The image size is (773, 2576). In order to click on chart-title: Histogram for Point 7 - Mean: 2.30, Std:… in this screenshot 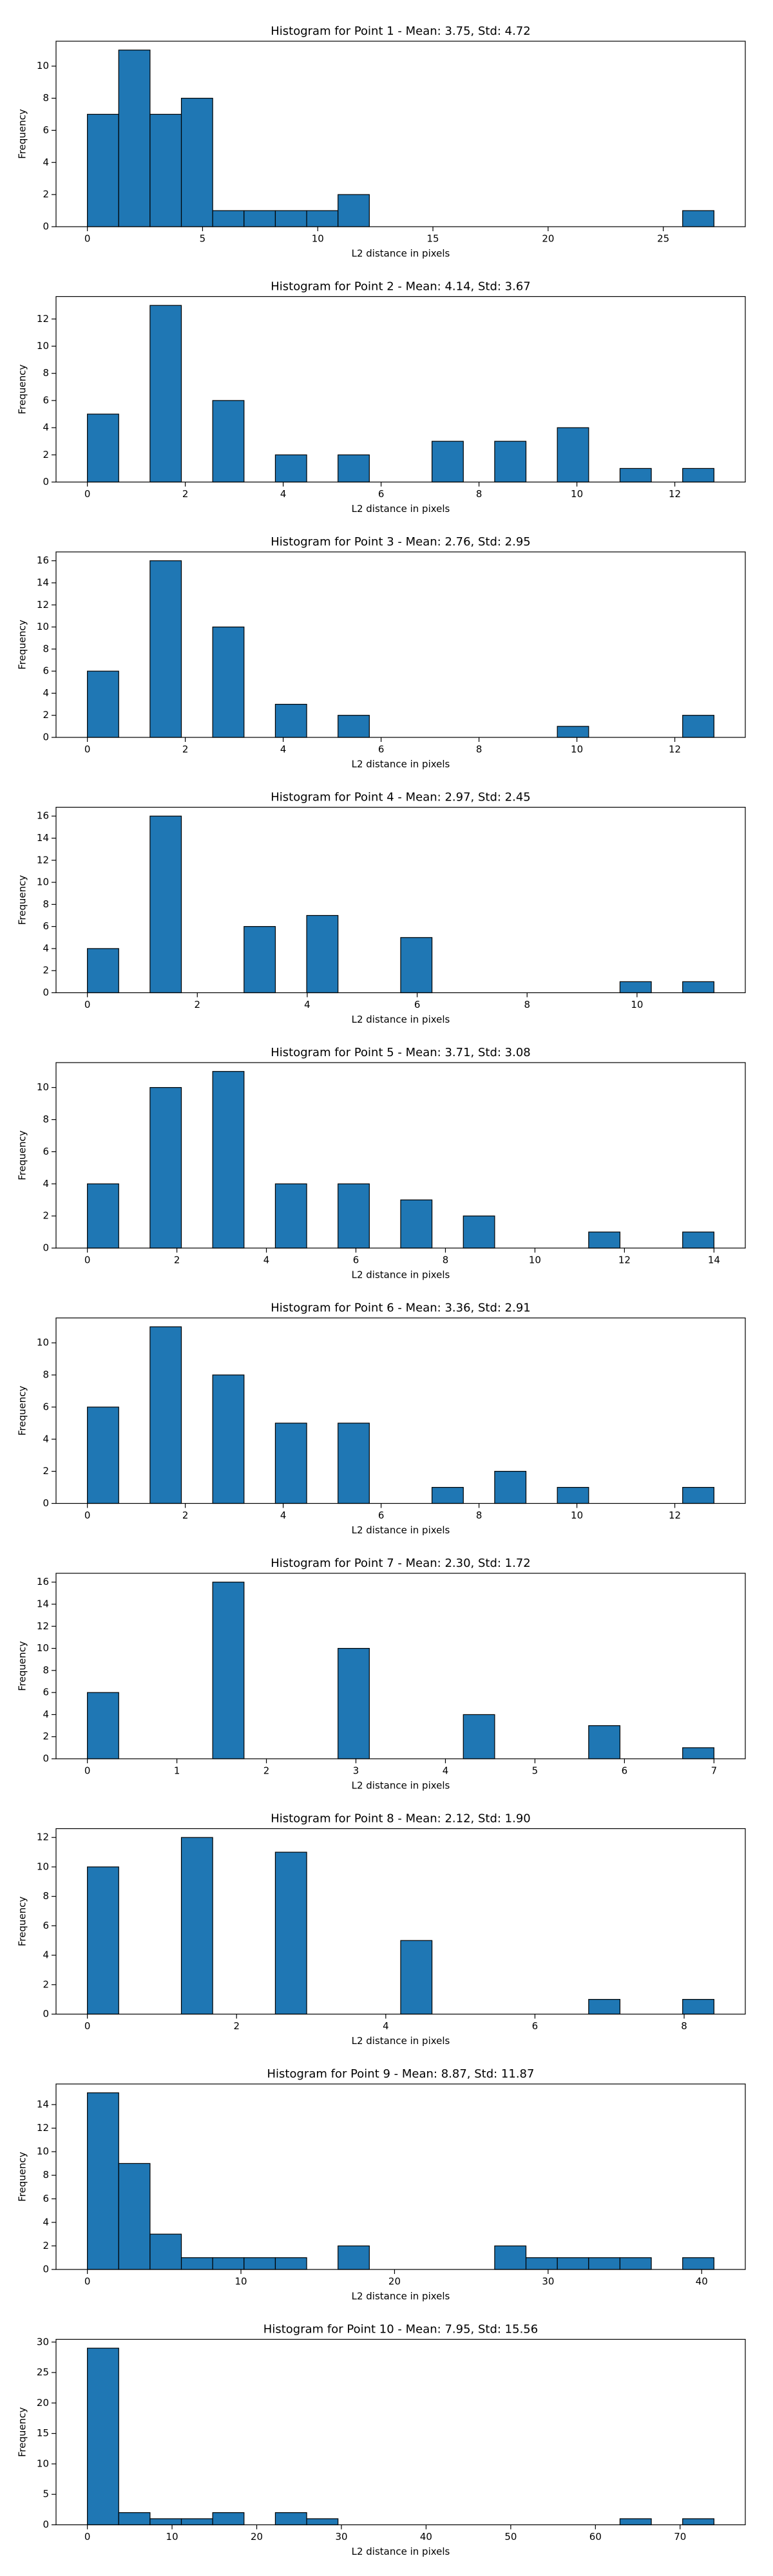, I will do `click(401, 1564)`.